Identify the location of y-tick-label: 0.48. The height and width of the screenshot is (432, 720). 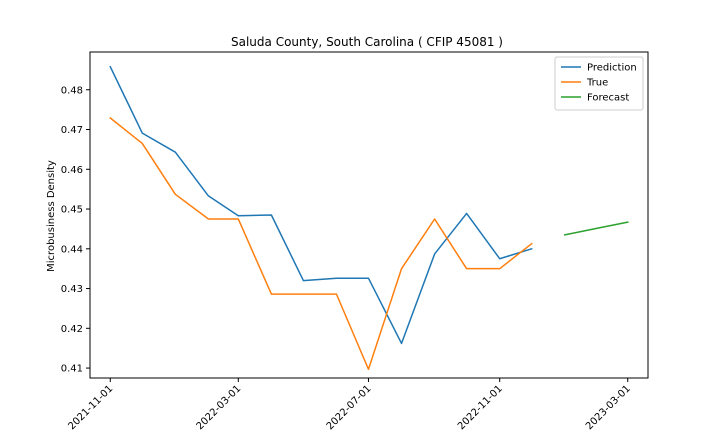
(72, 90).